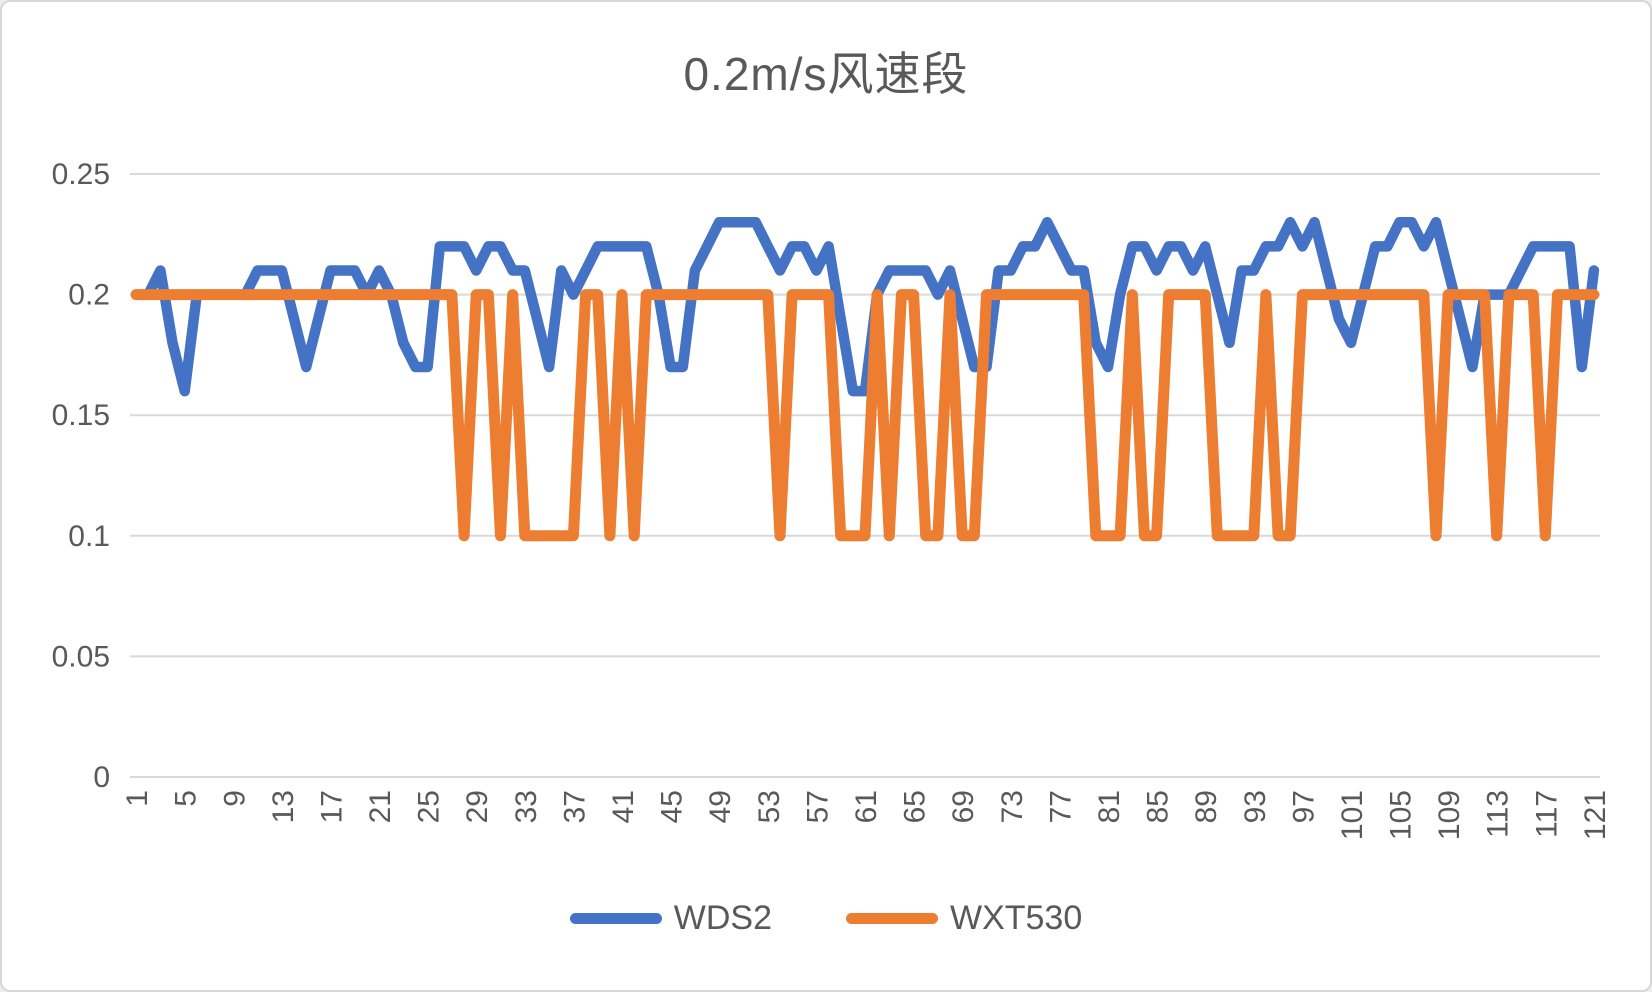 The height and width of the screenshot is (992, 1652). What do you see at coordinates (769, 806) in the screenshot?
I see `x-axis-tick-label: 53` at bounding box center [769, 806].